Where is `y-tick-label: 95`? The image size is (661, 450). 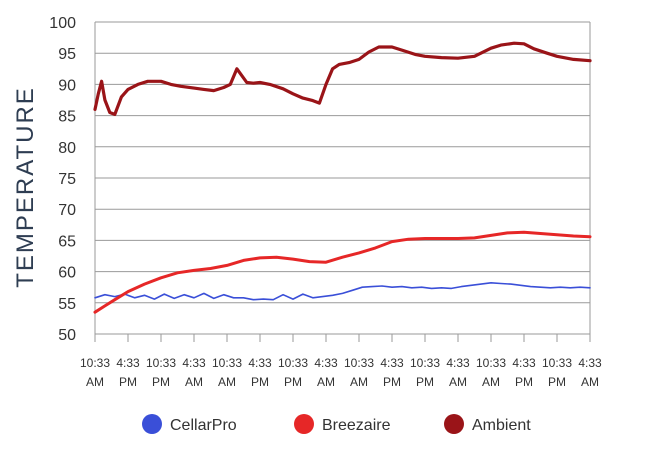
y-tick-label: 95 is located at coordinates (67, 54).